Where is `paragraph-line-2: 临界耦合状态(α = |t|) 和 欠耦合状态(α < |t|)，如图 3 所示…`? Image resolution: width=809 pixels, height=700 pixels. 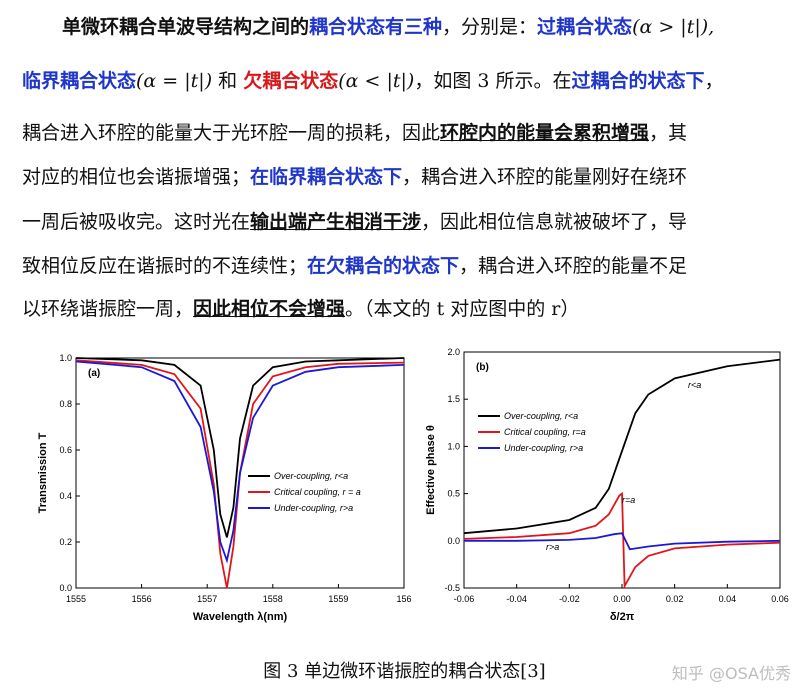
paragraph-line-2: 临界耦合状态(α = |t|) 和 欠耦合状态(α < |t|)，如图 3 所示… is located at coordinates (373, 81).